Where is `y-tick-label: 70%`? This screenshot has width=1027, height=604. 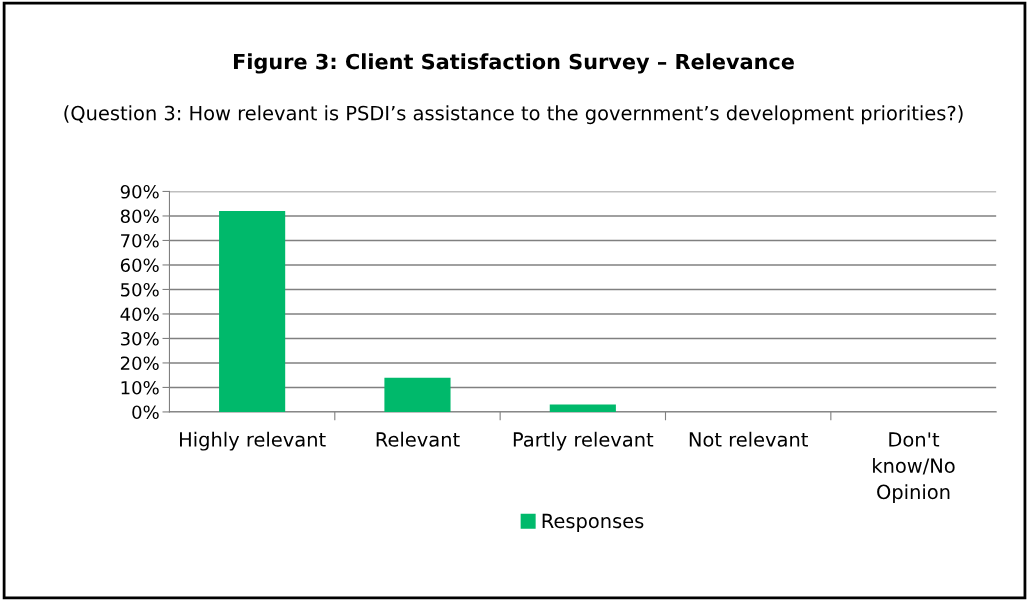
y-tick-label: 70% is located at coordinates (140, 240).